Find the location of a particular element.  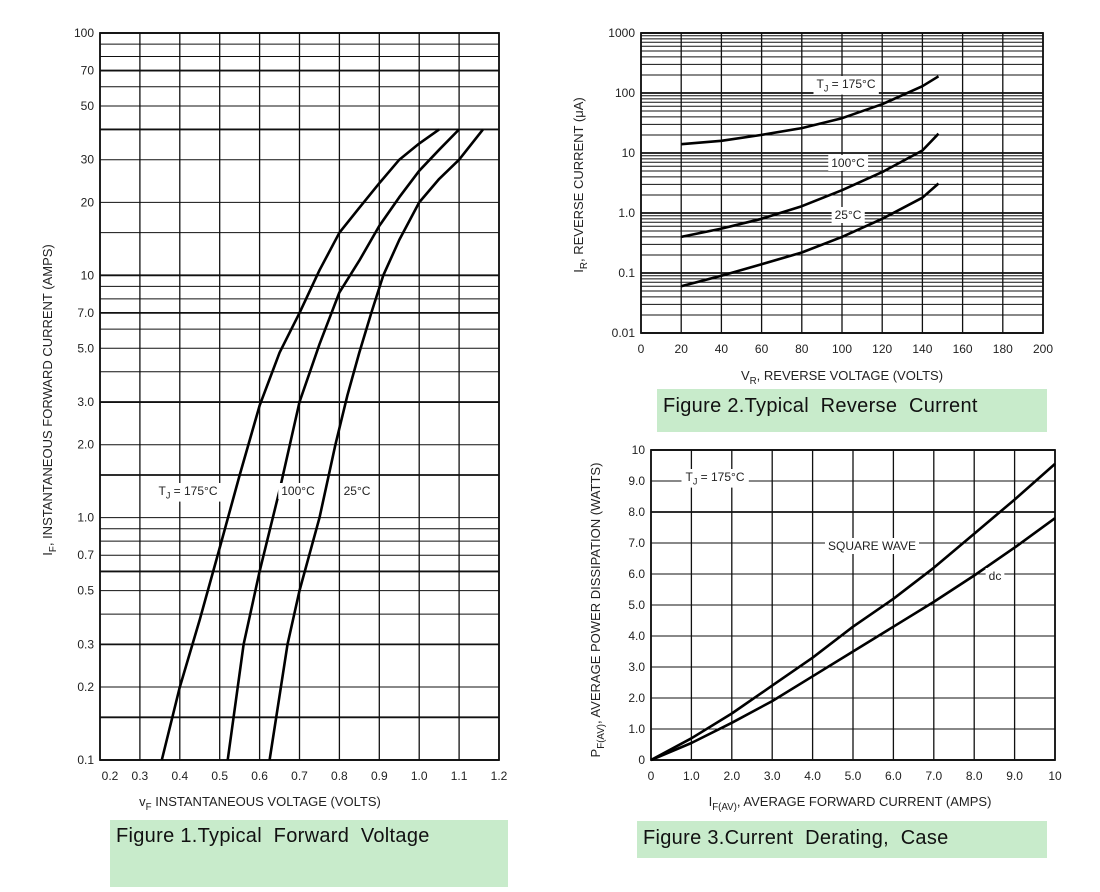

figure-3-caption: Figure 3.Current Derating, Case is located at coordinates (842, 839).